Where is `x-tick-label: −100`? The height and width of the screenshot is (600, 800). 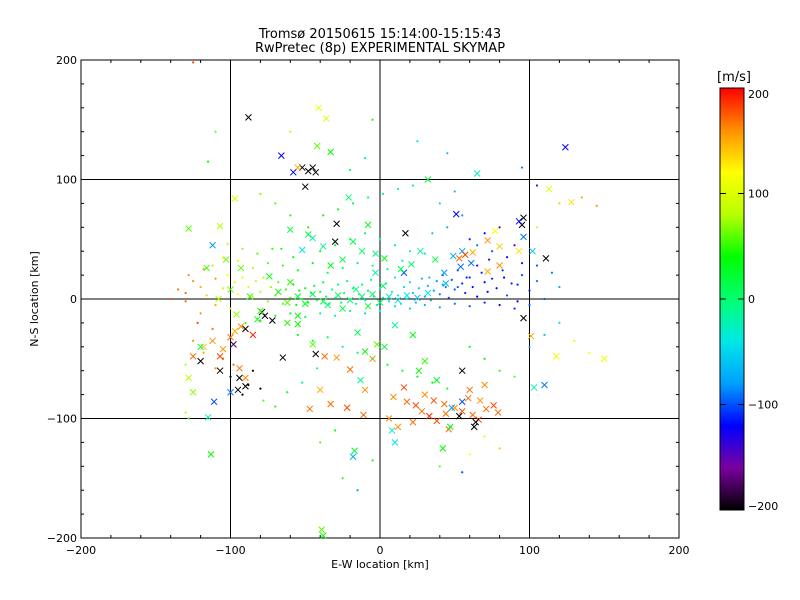 x-tick-label: −100 is located at coordinates (230, 550).